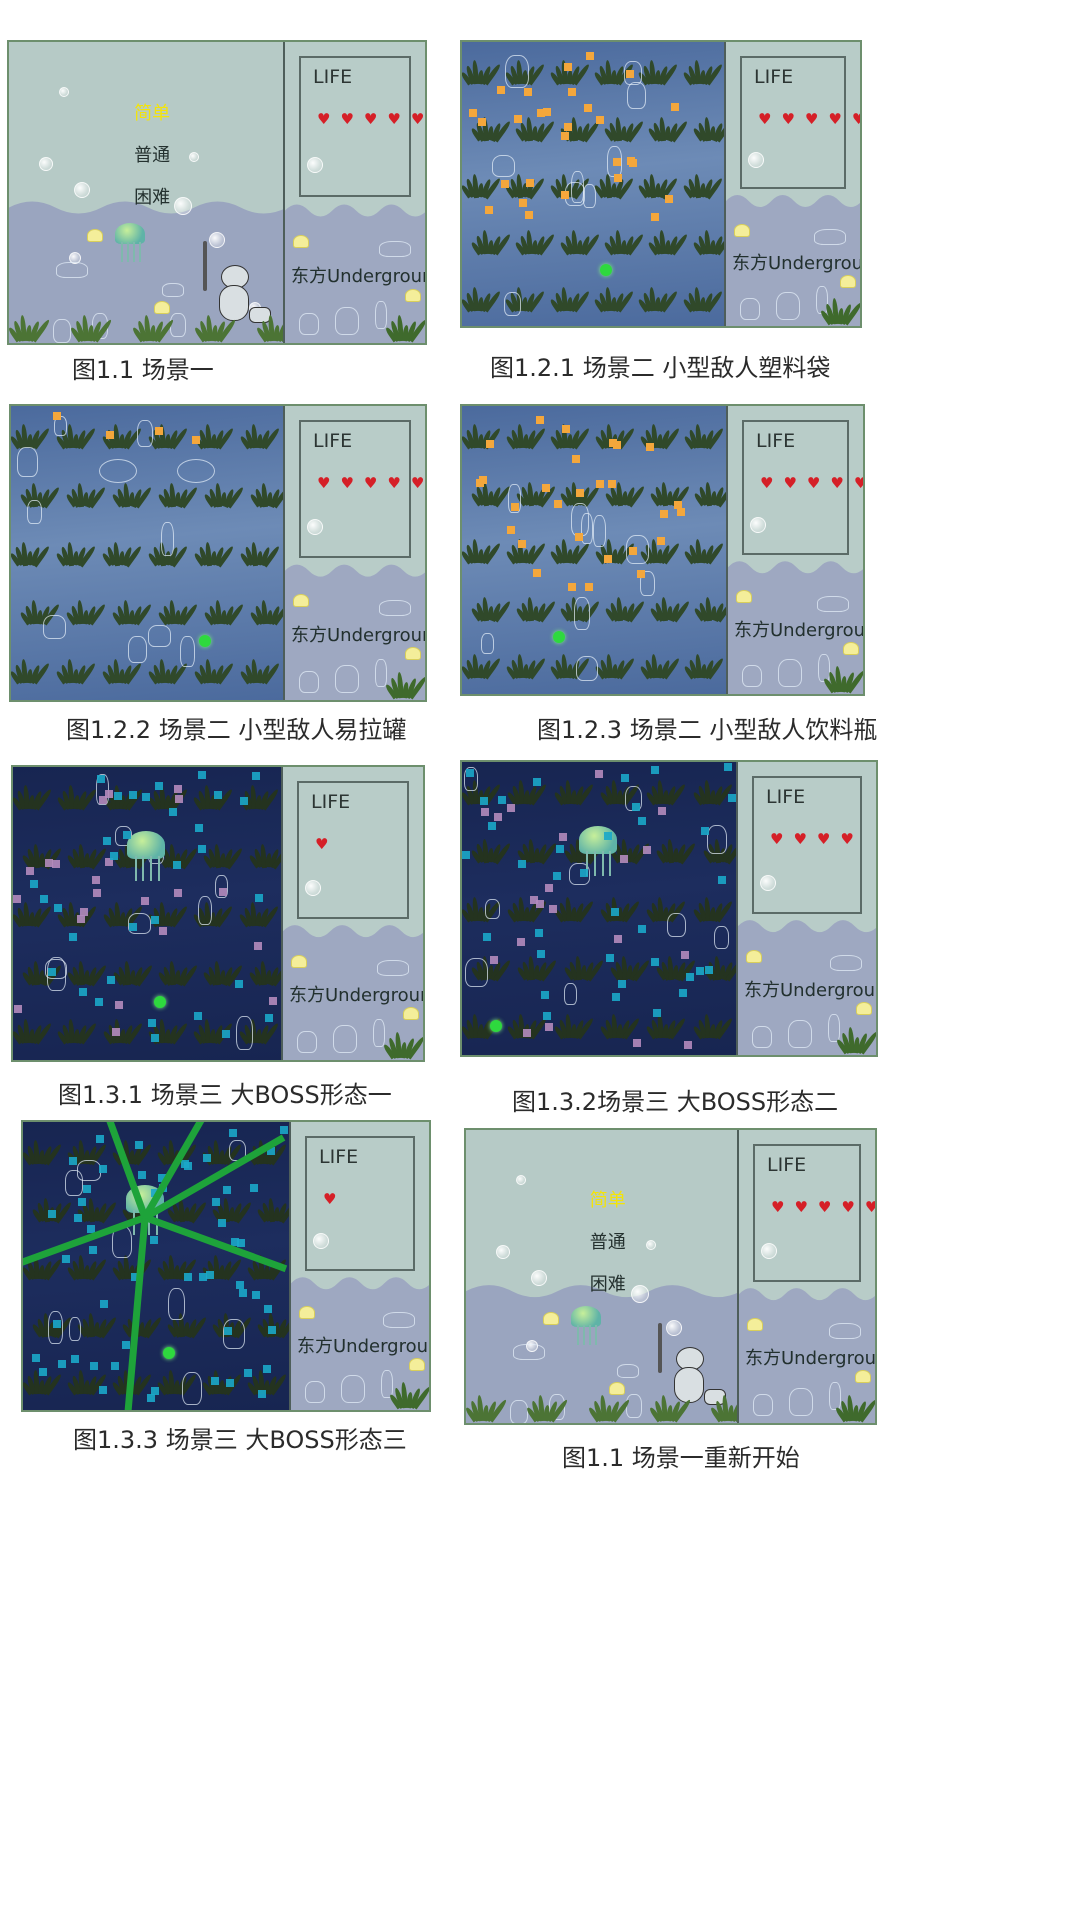 The width and height of the screenshot is (1080, 1920). What do you see at coordinates (225, 1095) in the screenshot?
I see `caption: 图1.3.1 场景三 大BOSS形态一` at bounding box center [225, 1095].